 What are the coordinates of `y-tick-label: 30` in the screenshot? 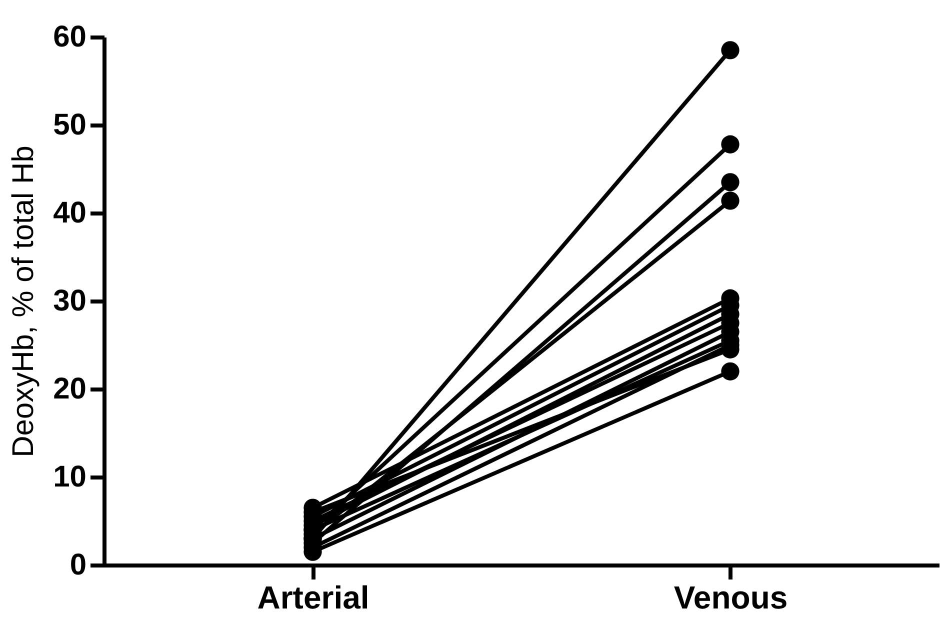 It's located at (69, 301).